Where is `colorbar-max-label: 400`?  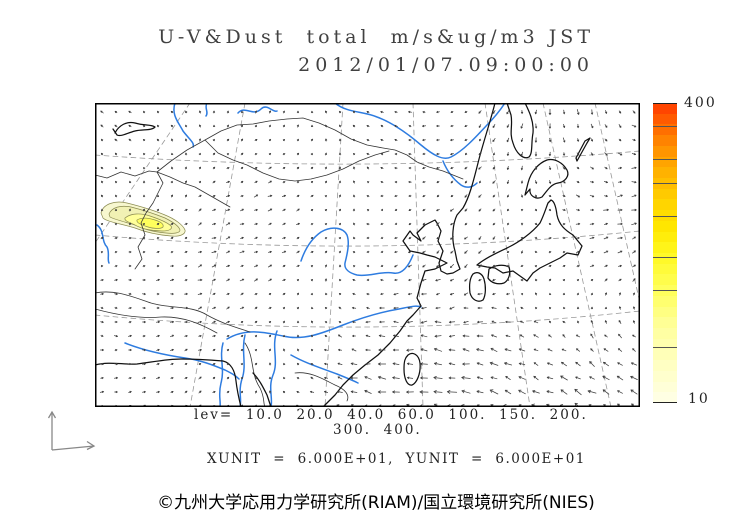 colorbar-max-label: 400 is located at coordinates (700, 103).